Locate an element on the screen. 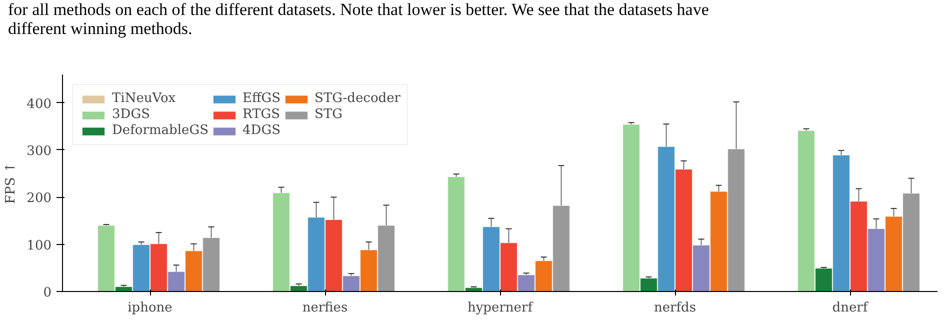  legend-label: STG is located at coordinates (328, 114).